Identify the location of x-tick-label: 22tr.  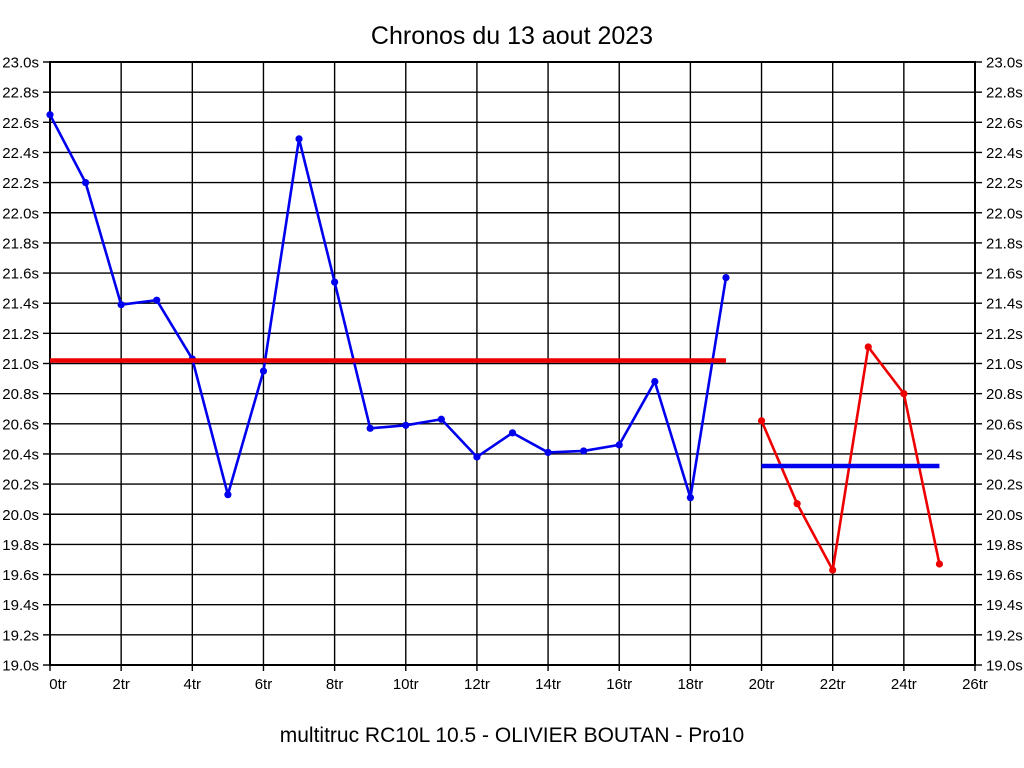
(833, 684).